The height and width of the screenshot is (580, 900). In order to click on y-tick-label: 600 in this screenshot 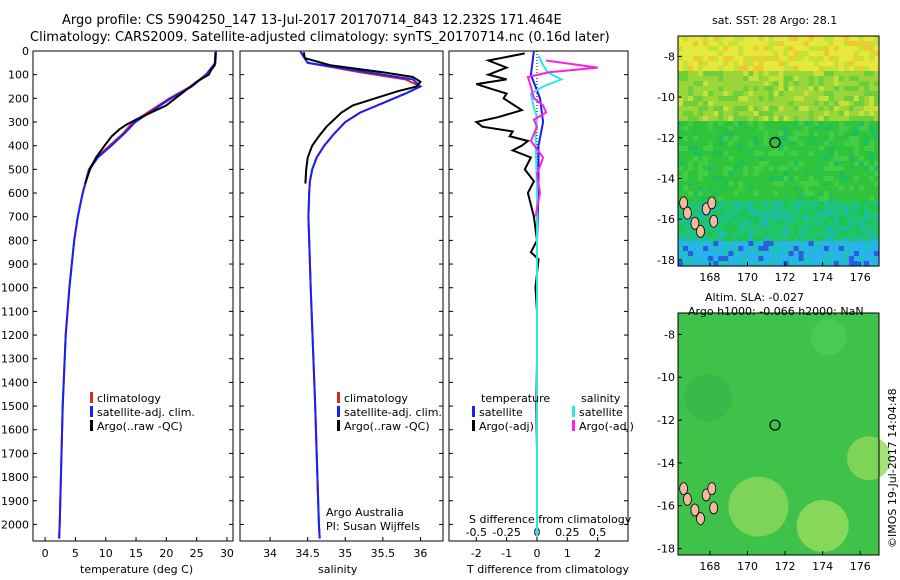, I will do `click(18, 193)`.